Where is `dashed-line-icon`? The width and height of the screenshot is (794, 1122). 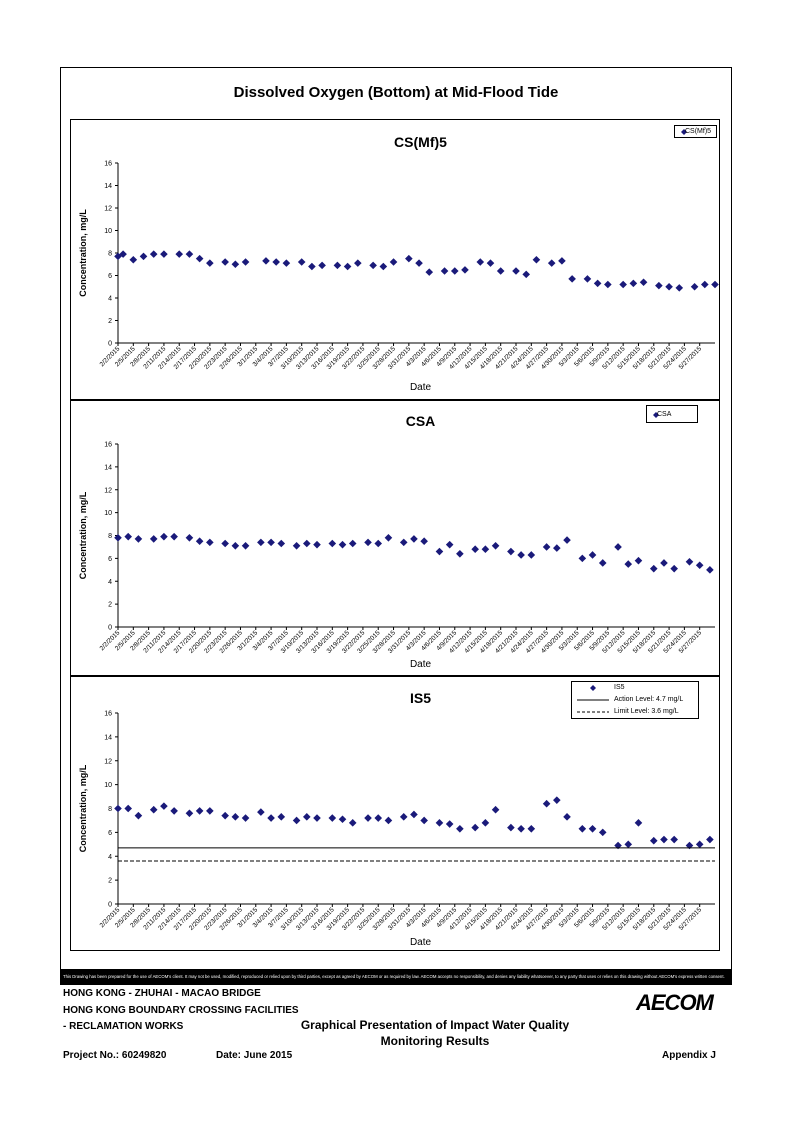
dashed-line-icon is located at coordinates (593, 712).